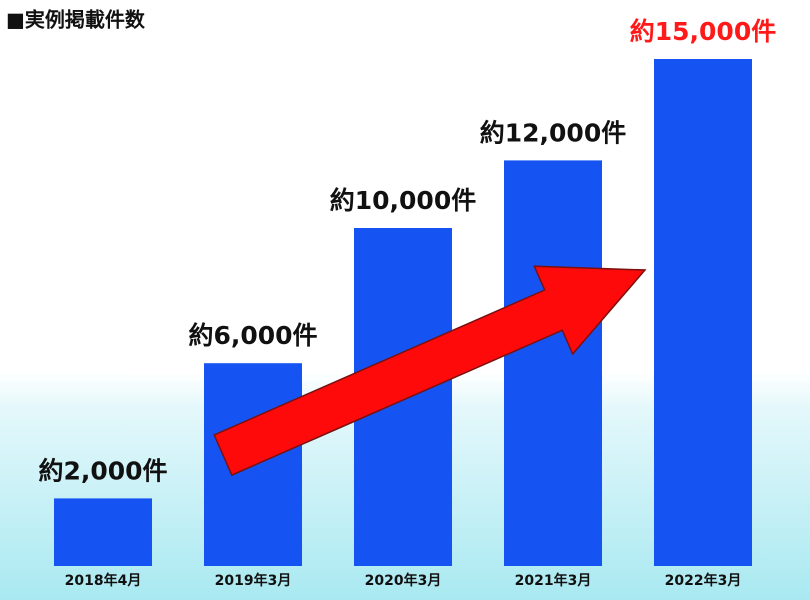 This screenshot has height=600, width=810. I want to click on x-tick-label: 2021年3月, so click(553, 580).